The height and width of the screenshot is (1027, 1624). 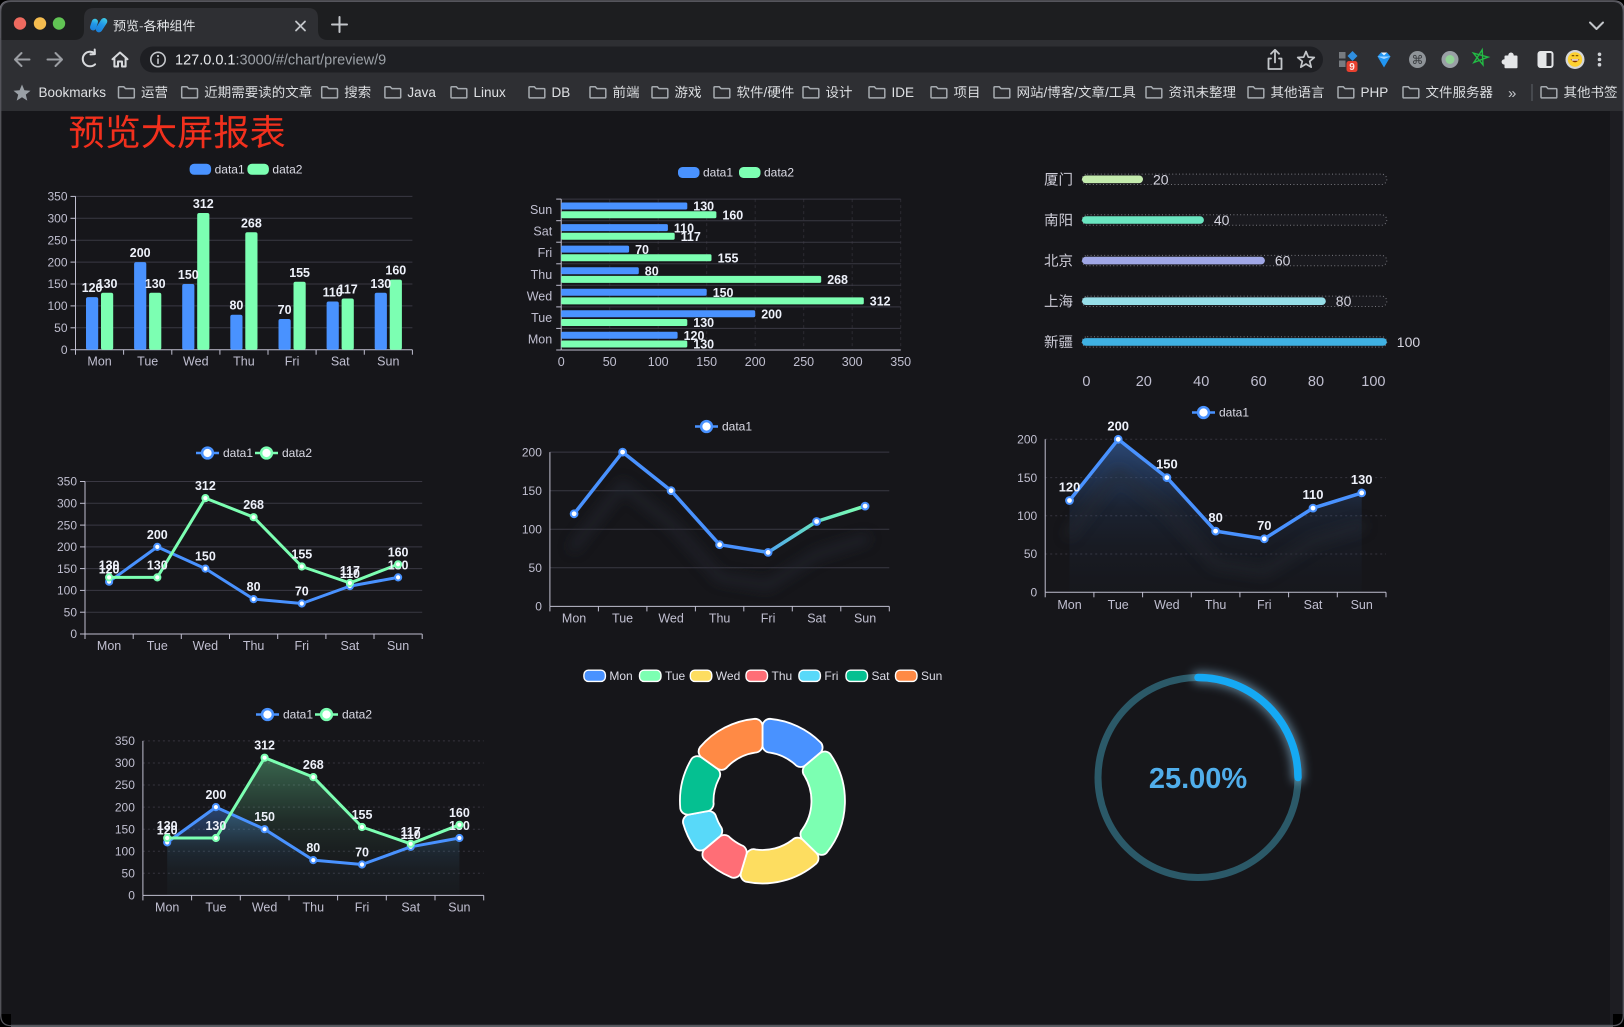 I want to click on svg-text: 9, so click(x=1352, y=67).